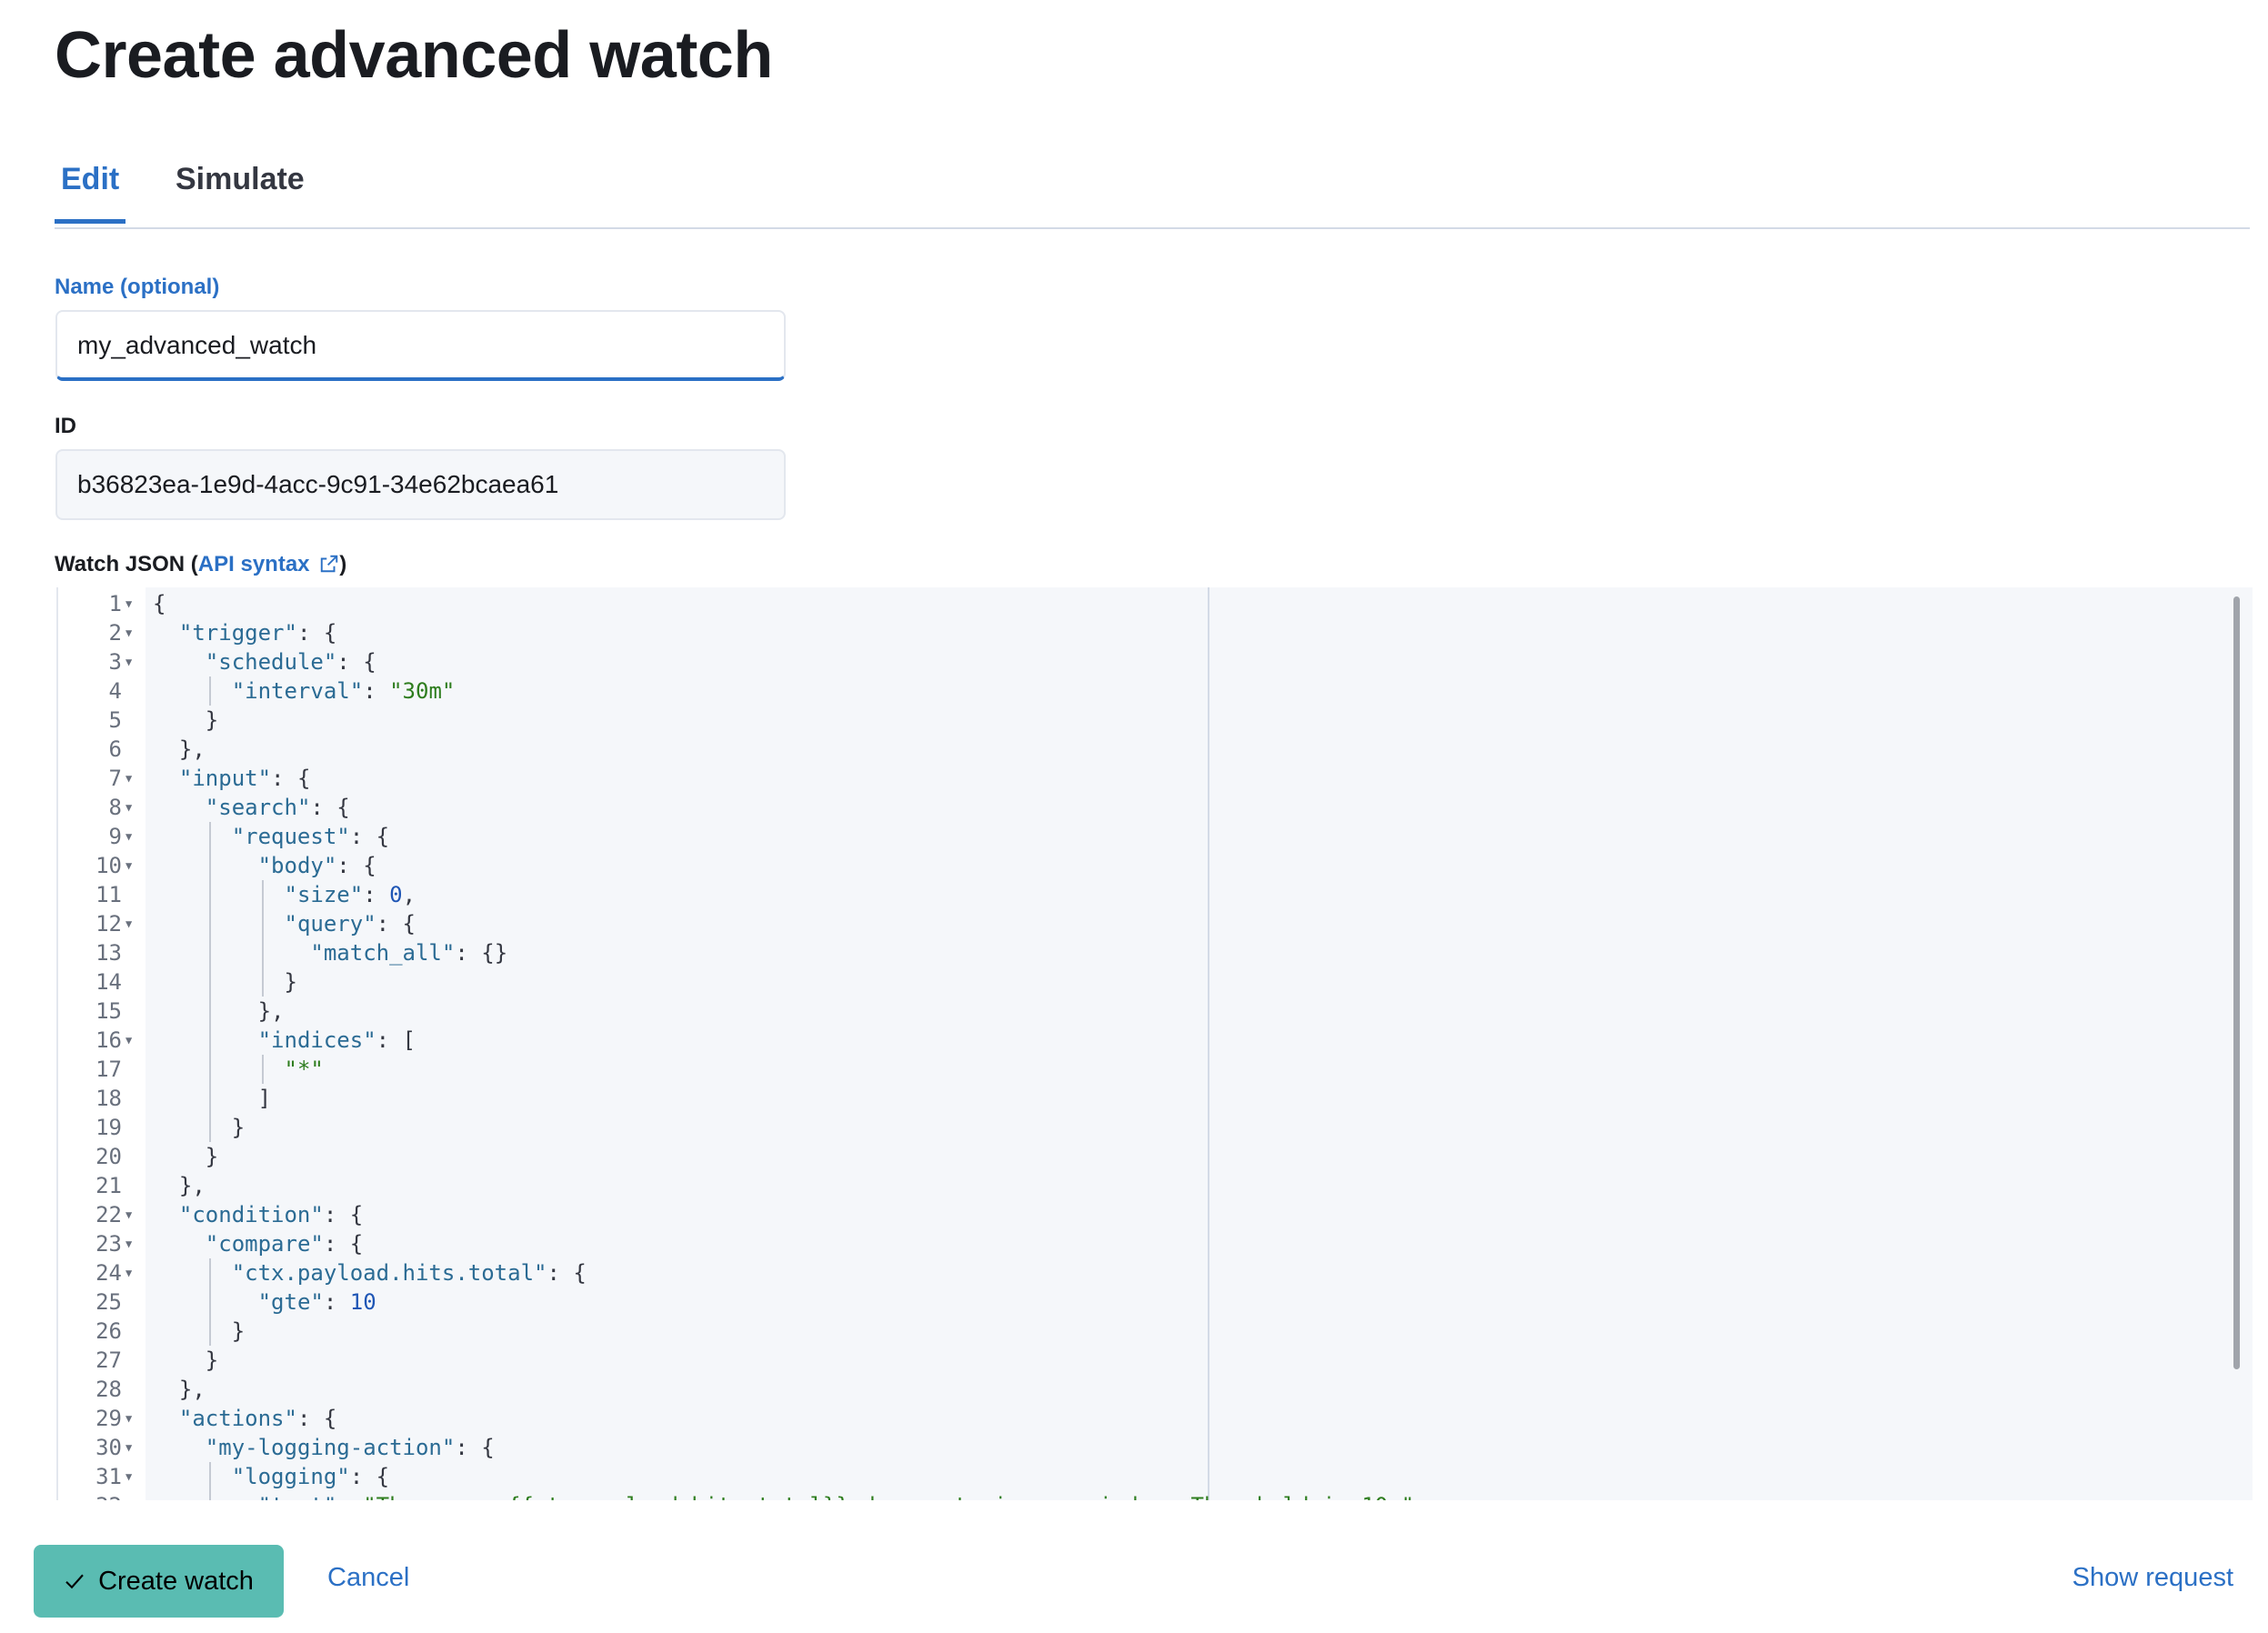  I want to click on code-text: "match_all": {}, so click(408, 952).